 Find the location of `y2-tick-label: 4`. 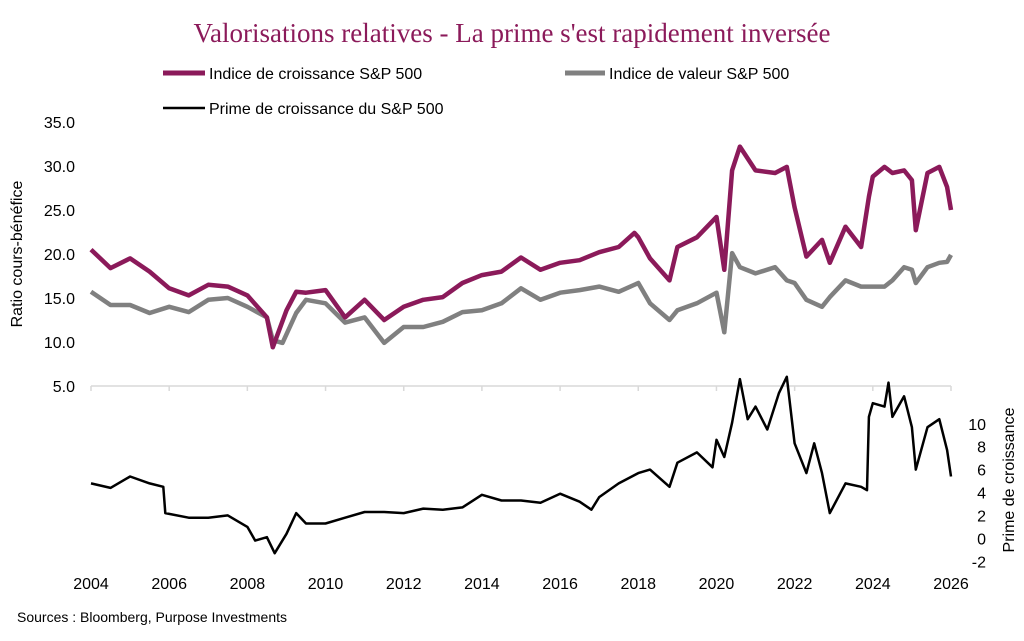

y2-tick-label: 4 is located at coordinates (981, 494).